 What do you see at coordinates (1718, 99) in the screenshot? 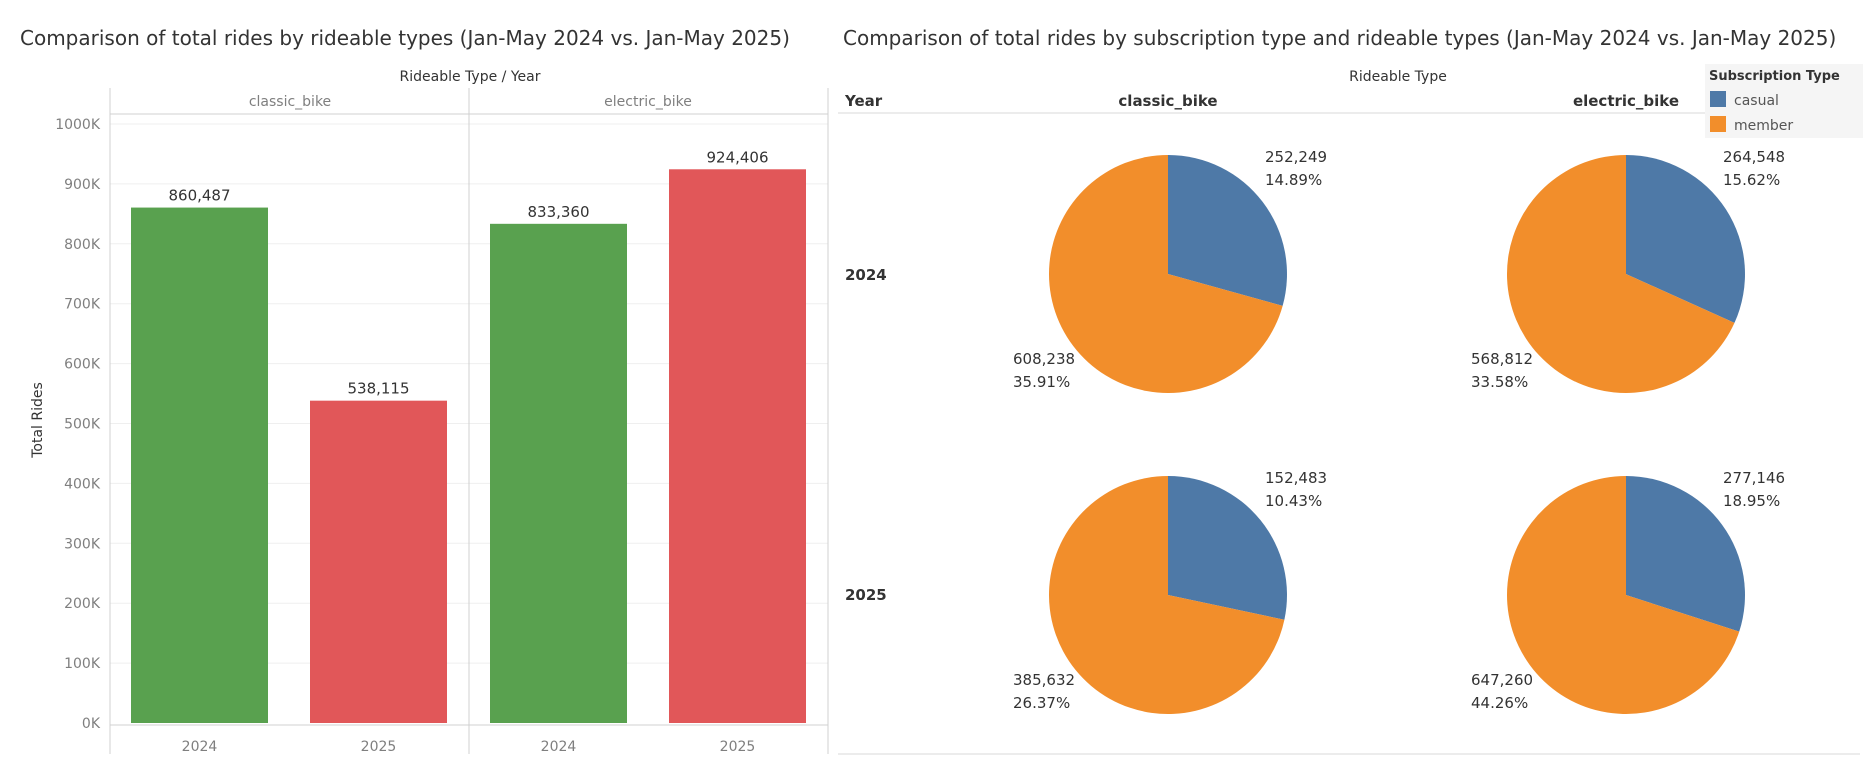
I see `legend-swatch-casual` at bounding box center [1718, 99].